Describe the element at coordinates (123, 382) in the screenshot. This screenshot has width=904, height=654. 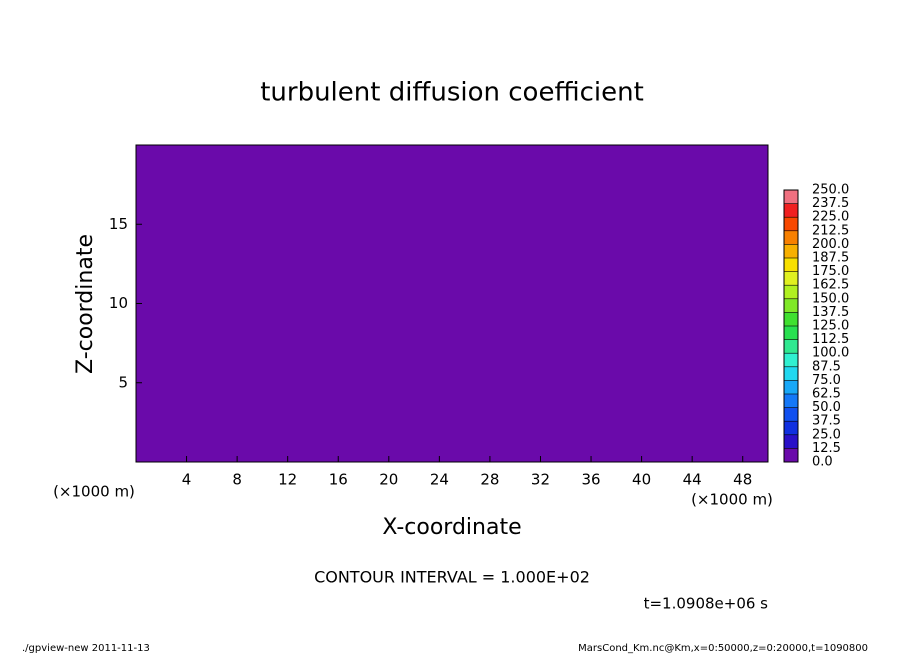
I see `y-tick-label: 5` at that location.